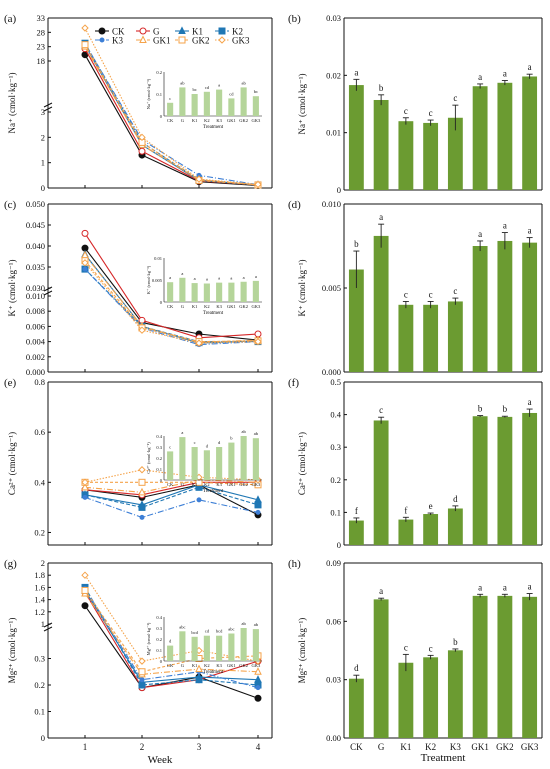  Describe the element at coordinates (12, 651) in the screenshot. I see `y-axis-label: Mg²⁺ (cmol·kg⁻¹)` at that location.